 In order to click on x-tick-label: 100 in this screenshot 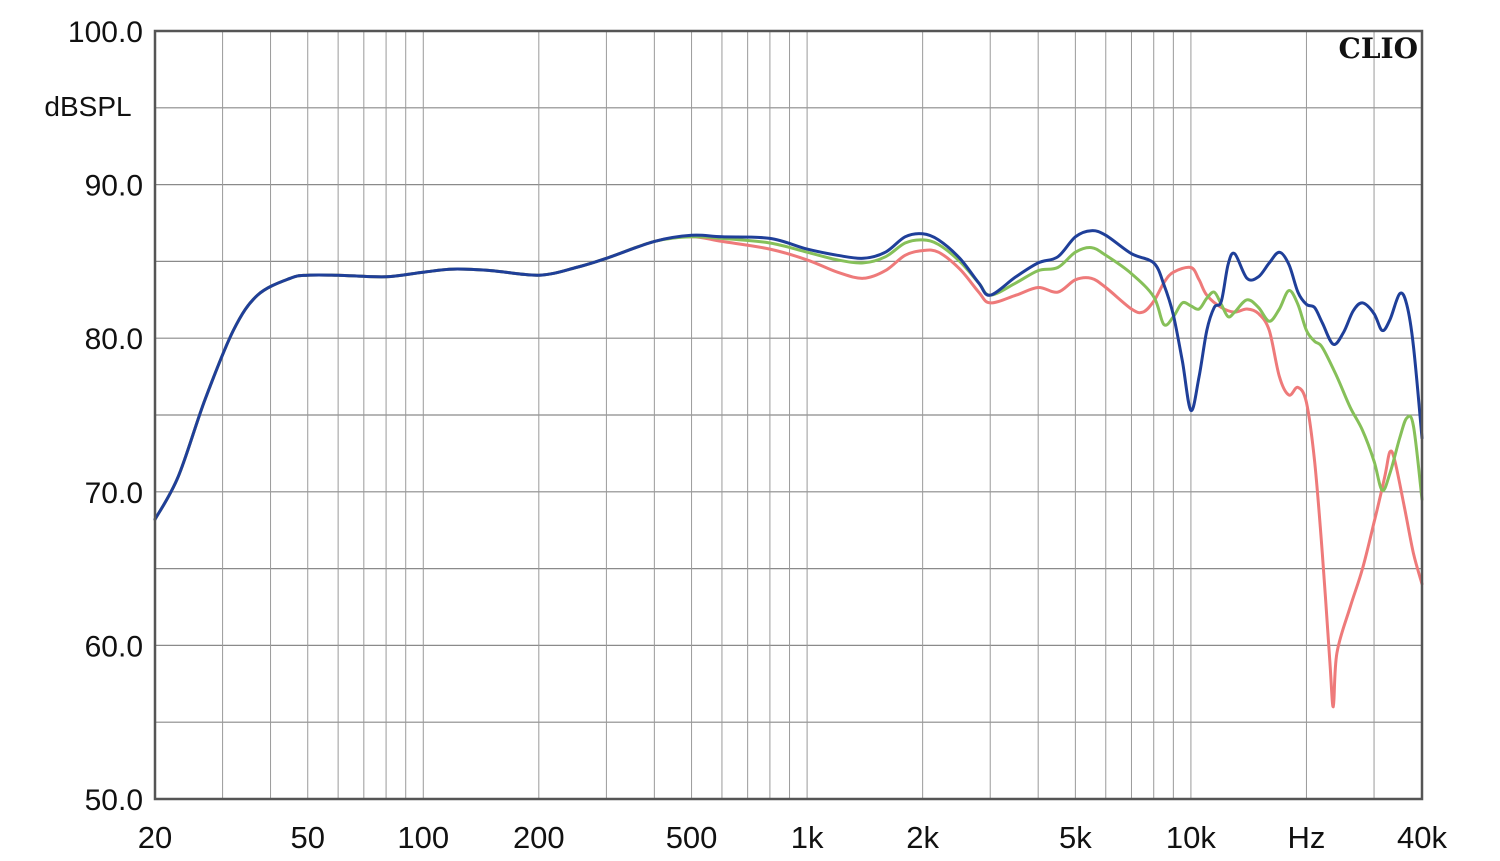, I will do `click(423, 837)`.